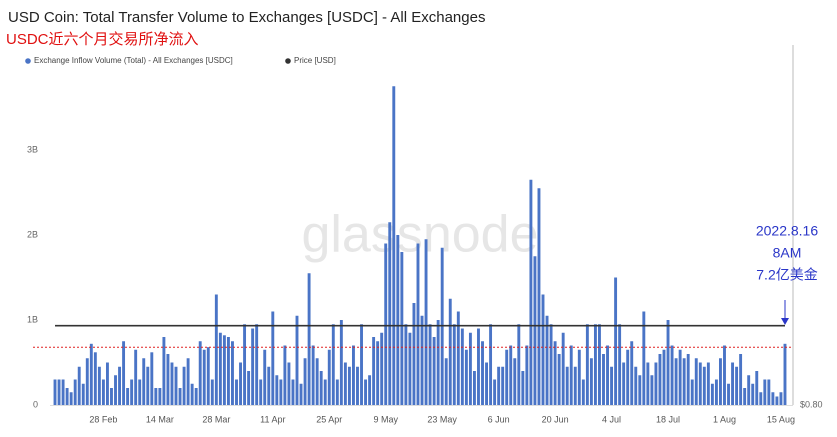  Describe the element at coordinates (787, 253) in the screenshot. I see `annotation-text: 8AM` at that location.